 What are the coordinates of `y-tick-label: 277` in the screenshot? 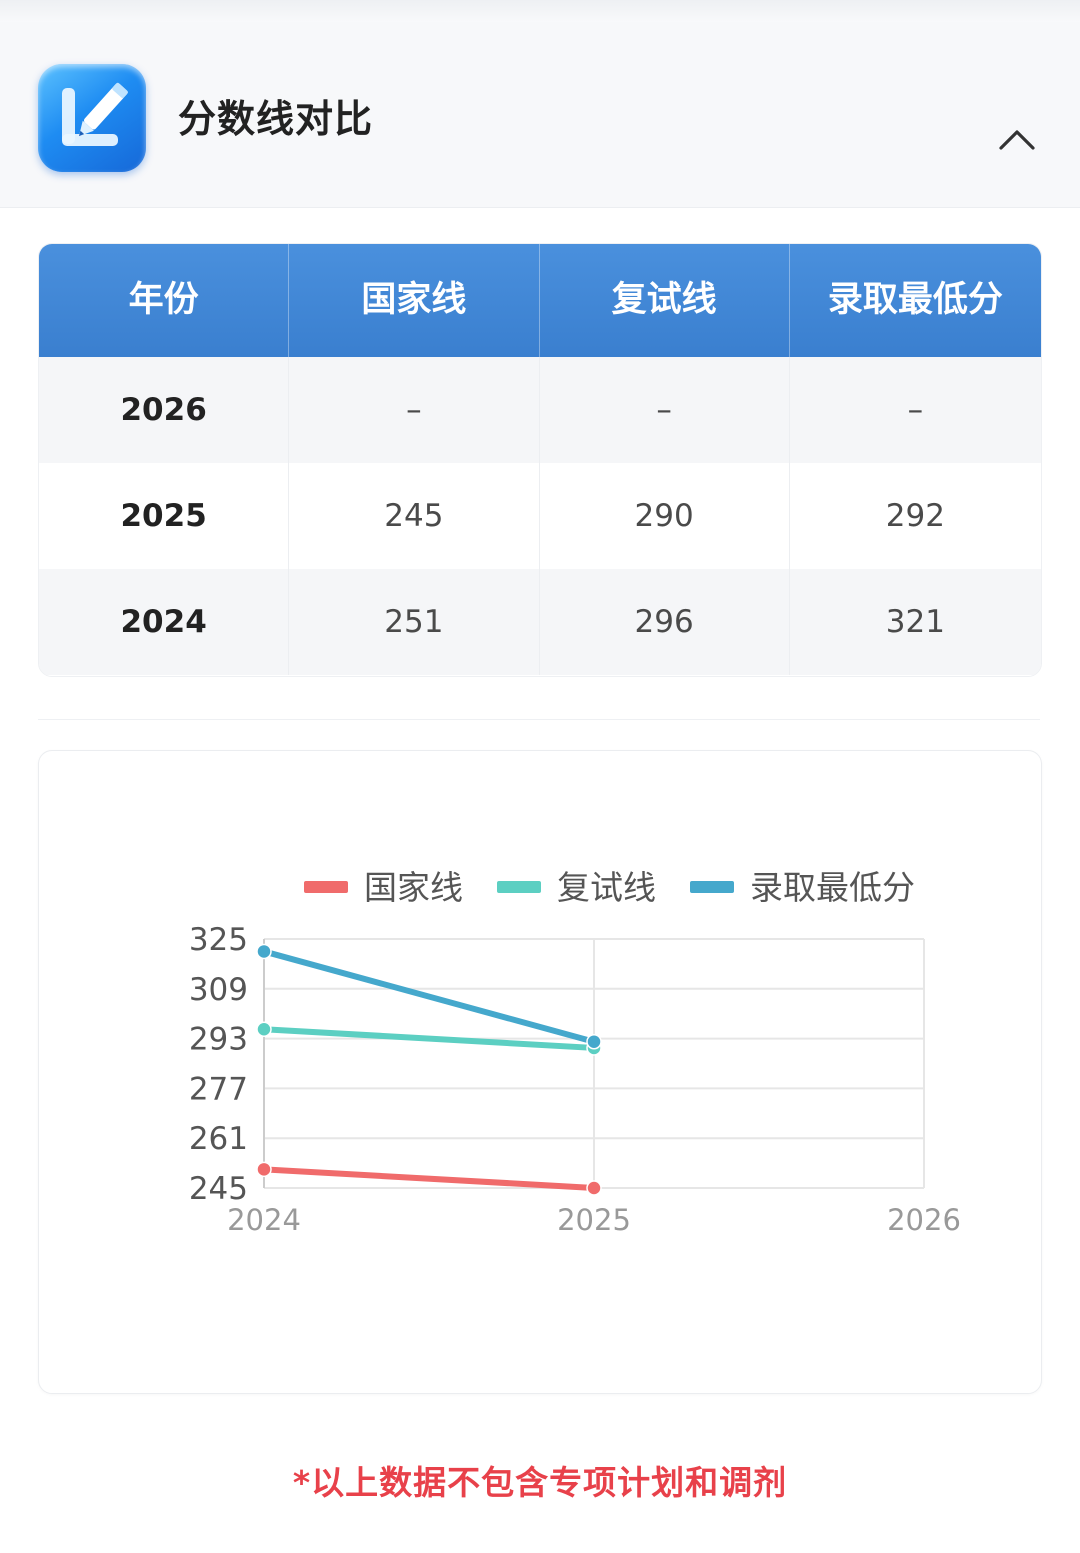 It's located at (218, 1089).